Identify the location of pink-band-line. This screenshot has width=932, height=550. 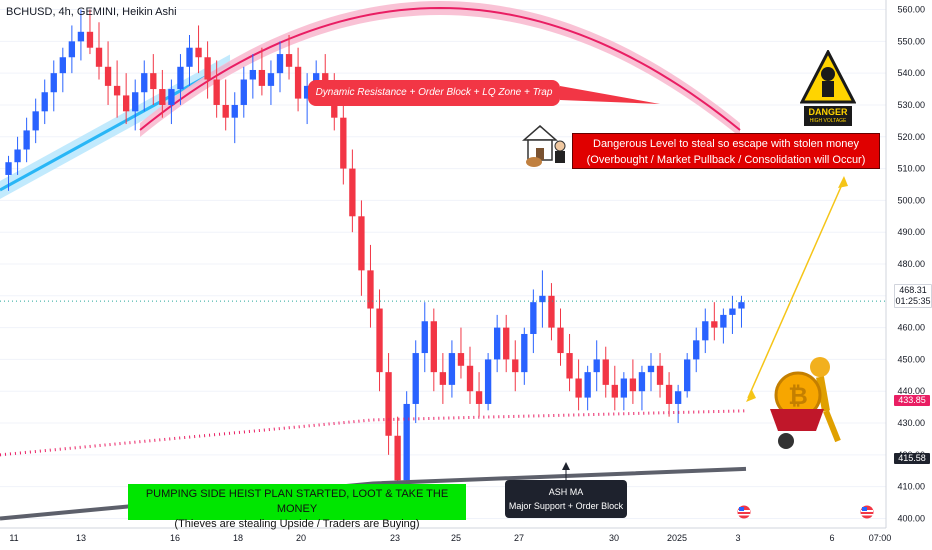
(440, 68).